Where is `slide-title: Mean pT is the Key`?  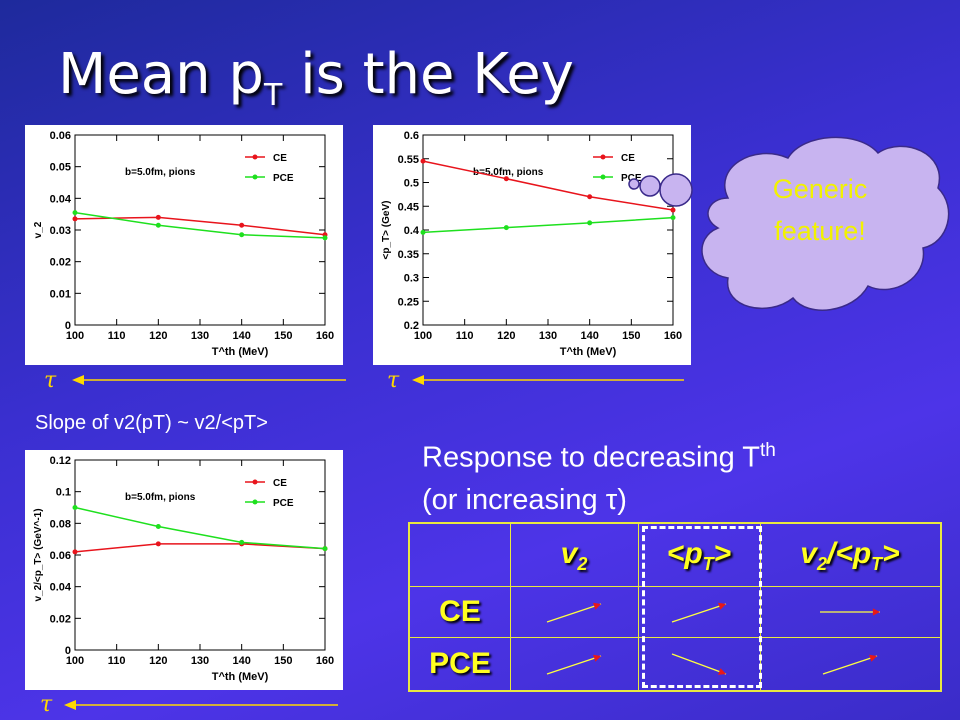 slide-title: Mean pT is the Key is located at coordinates (316, 78).